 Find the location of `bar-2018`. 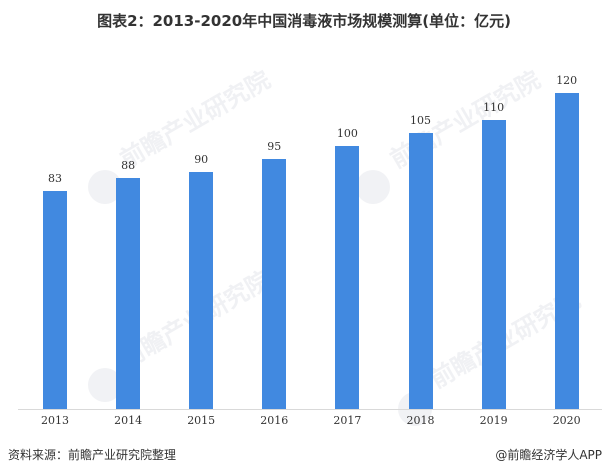

bar-2018 is located at coordinates (420, 271).